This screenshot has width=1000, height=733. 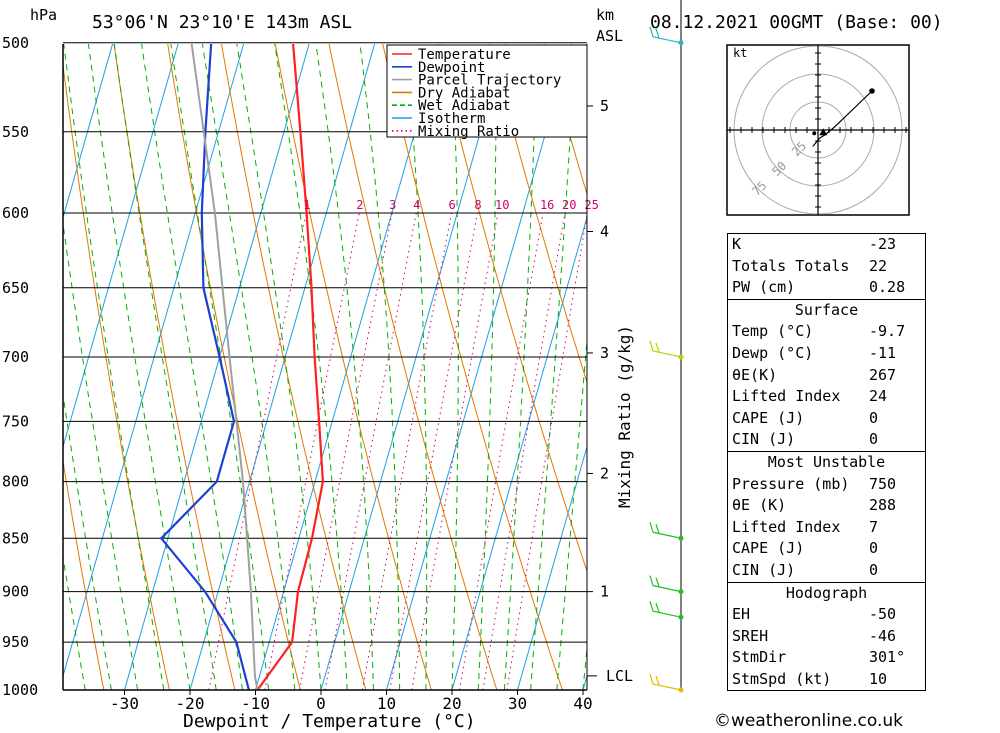 What do you see at coordinates (15, 357) in the screenshot?
I see `pressure-tick-label: 700` at bounding box center [15, 357].